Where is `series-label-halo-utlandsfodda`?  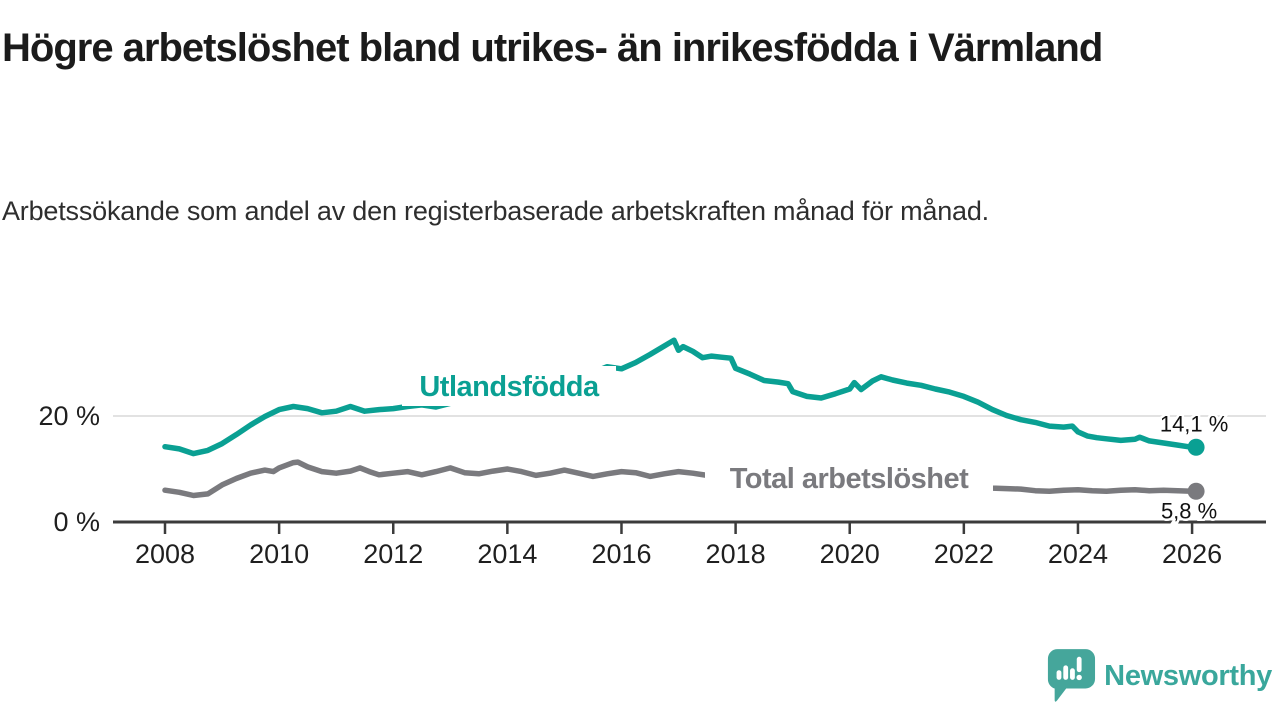 series-label-halo-utlandsfodda is located at coordinates (509, 386).